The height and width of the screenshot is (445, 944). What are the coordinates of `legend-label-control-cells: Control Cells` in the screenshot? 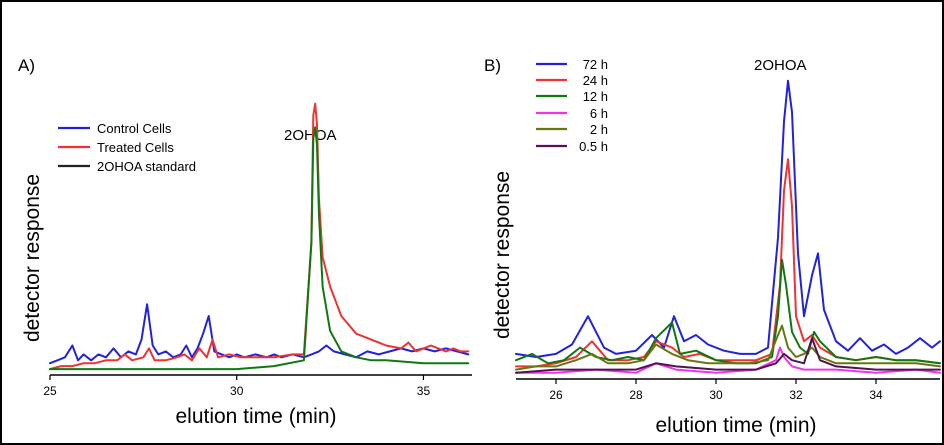 It's located at (134, 128).